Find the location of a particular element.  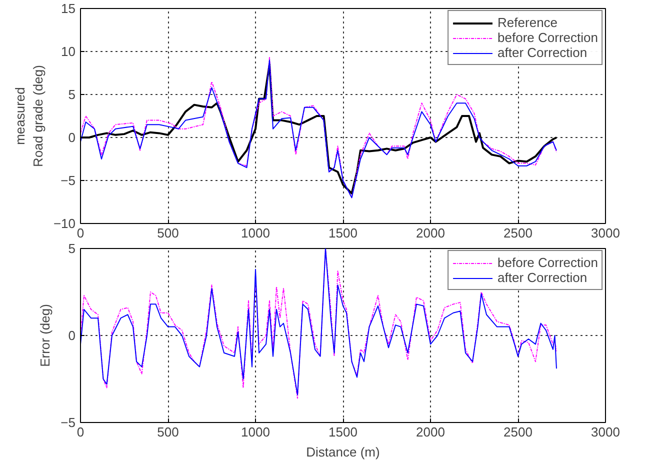

y-tick-label: 15 is located at coordinates (68, 8).